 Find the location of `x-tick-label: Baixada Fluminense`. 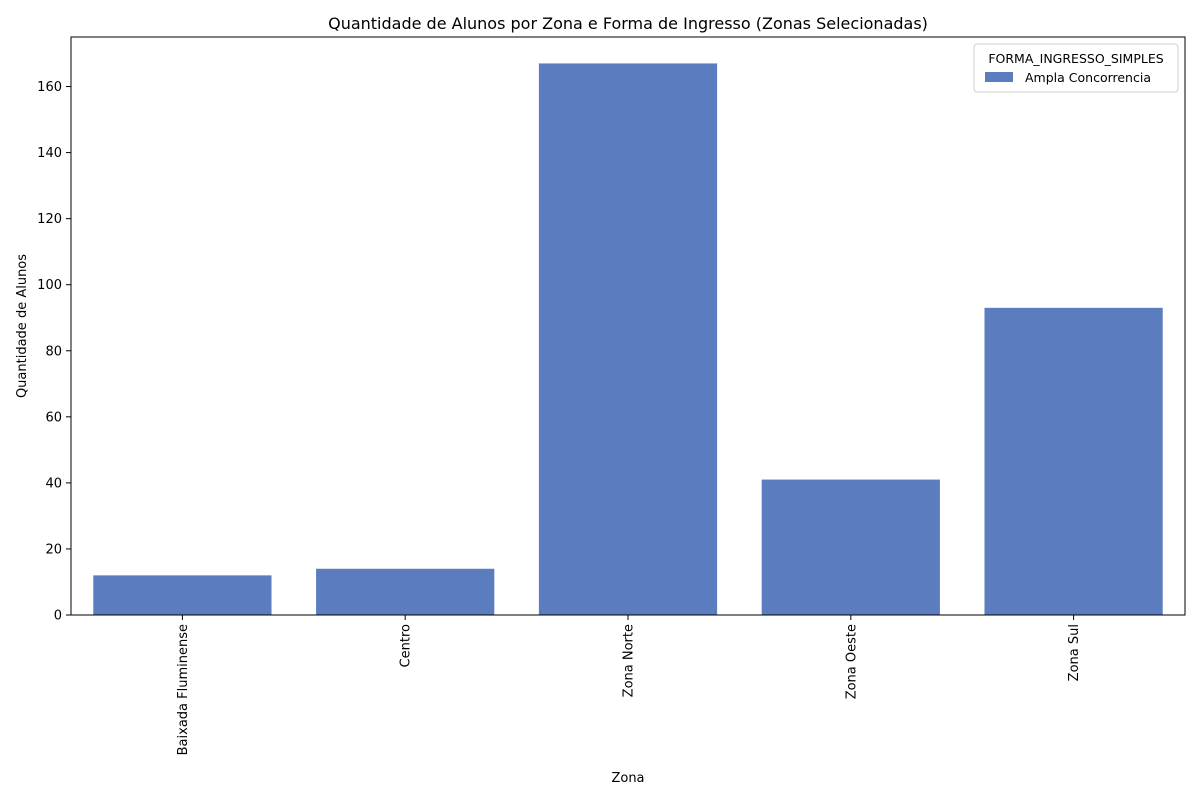

x-tick-label: Baixada Fluminense is located at coordinates (183, 689).